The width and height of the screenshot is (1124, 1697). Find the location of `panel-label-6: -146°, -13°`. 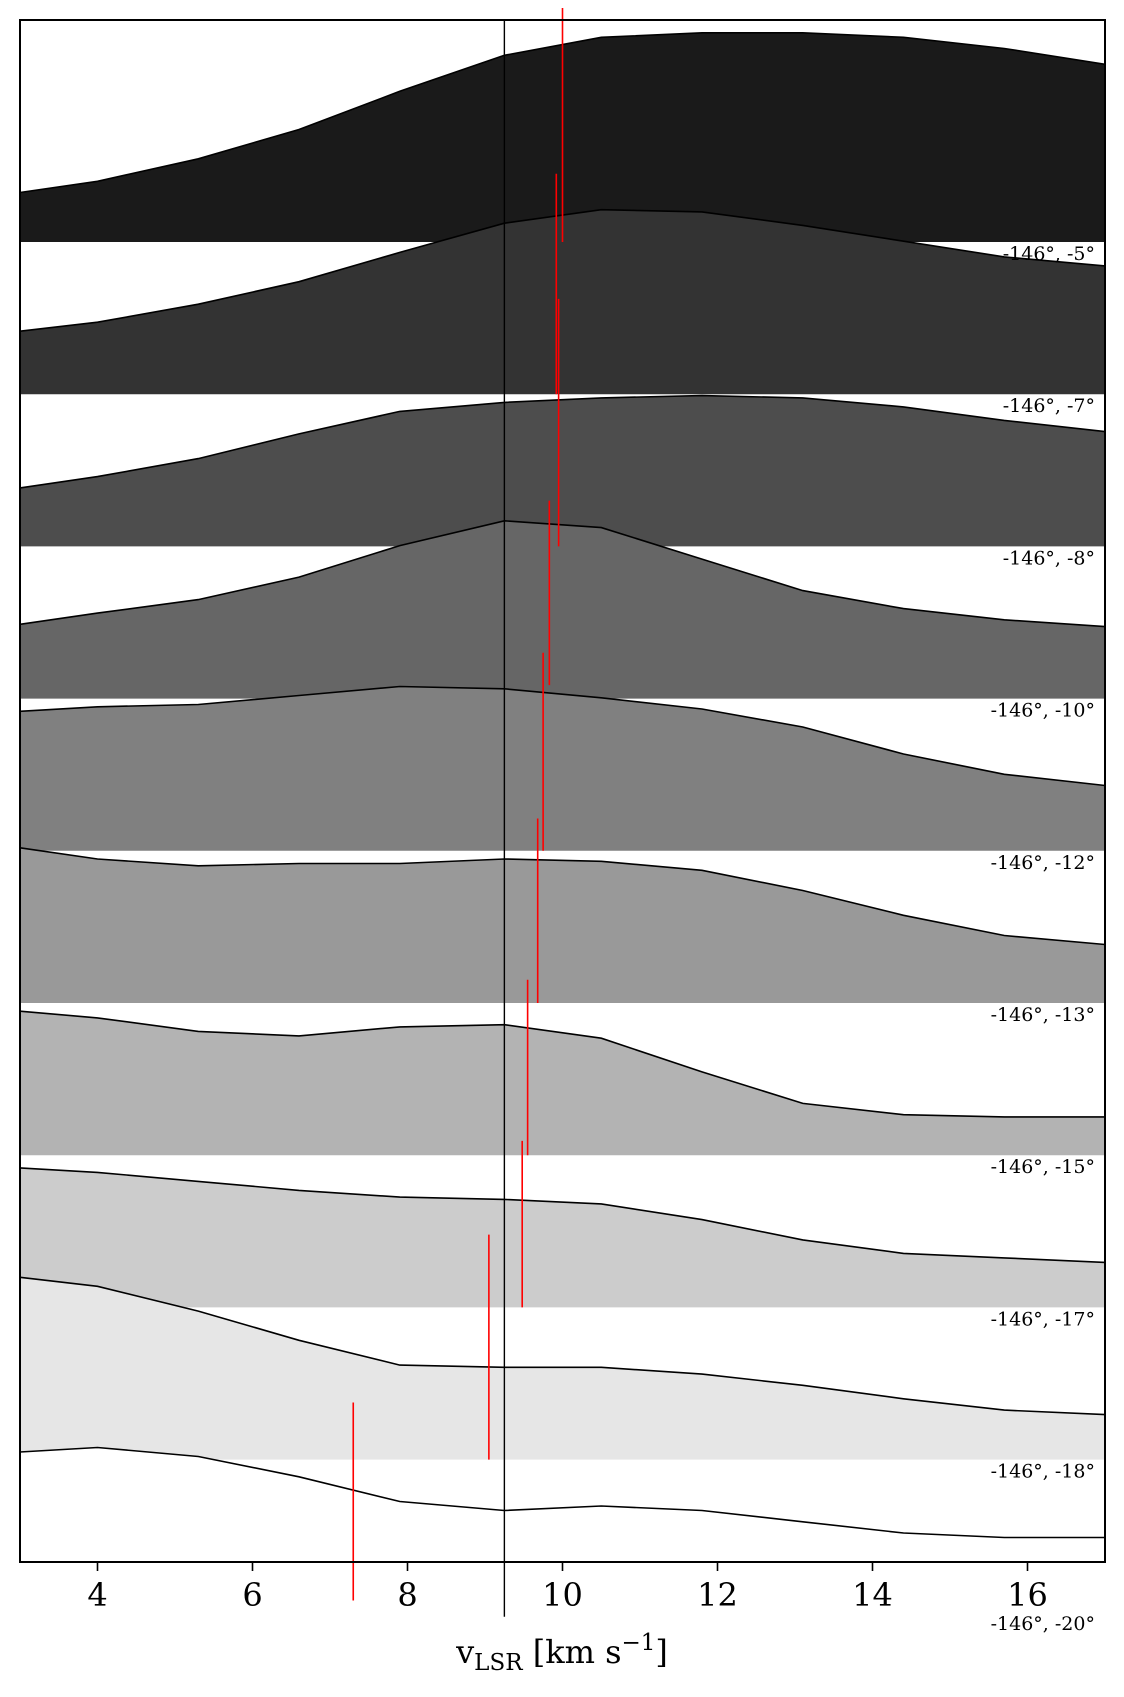

panel-label-6: -146°, -13° is located at coordinates (1043, 1015).